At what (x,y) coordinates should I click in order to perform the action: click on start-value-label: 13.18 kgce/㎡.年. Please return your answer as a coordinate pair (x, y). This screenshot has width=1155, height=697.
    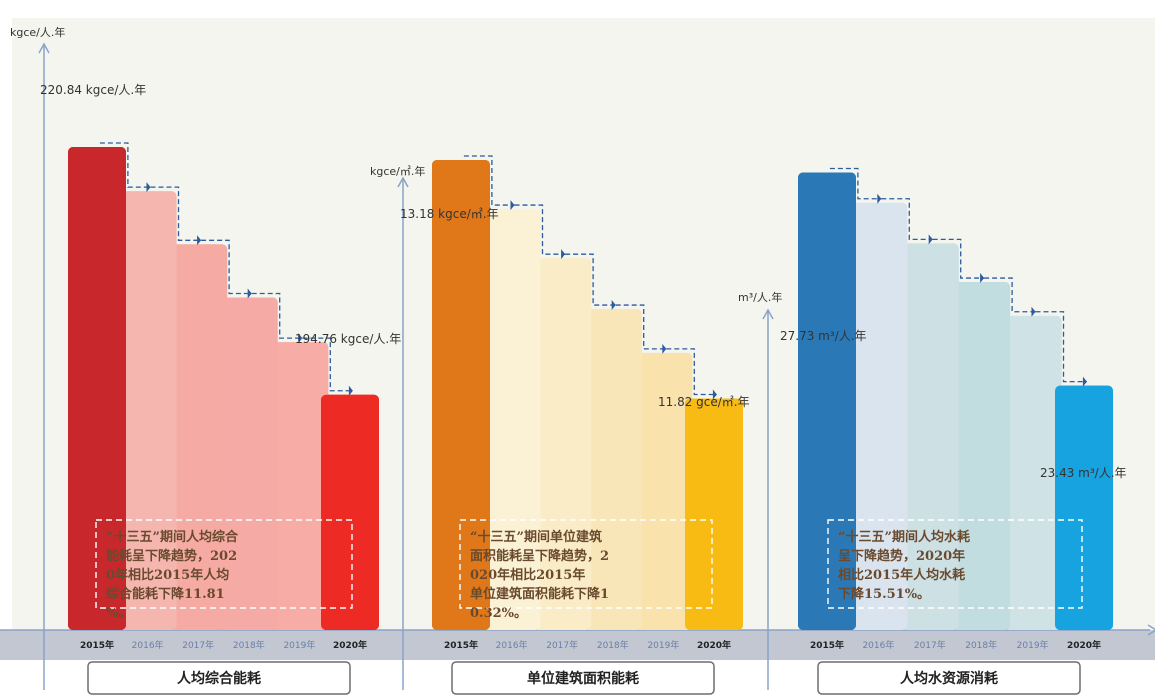
    Looking at the image, I should click on (449, 214).